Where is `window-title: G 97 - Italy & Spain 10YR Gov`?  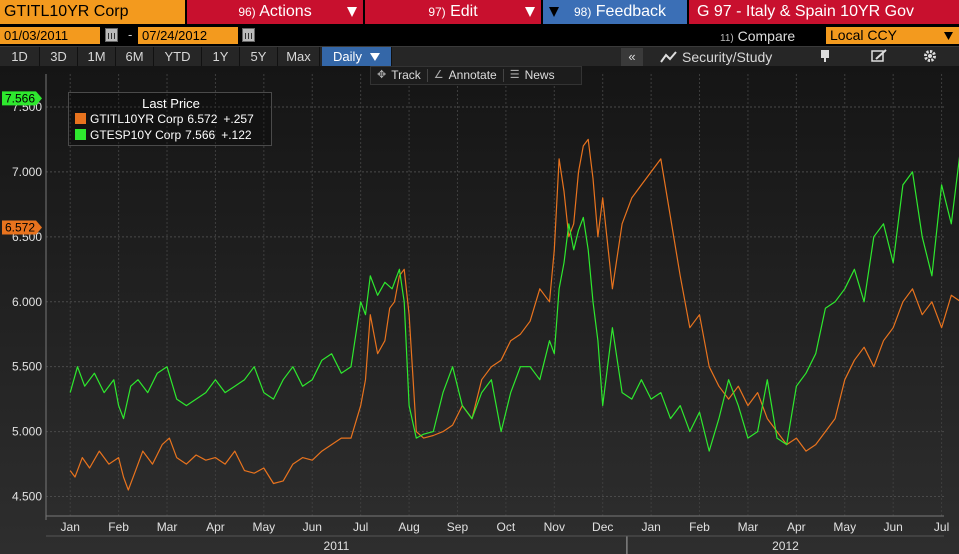 window-title: G 97 - Italy & Spain 10YR Gov is located at coordinates (823, 12).